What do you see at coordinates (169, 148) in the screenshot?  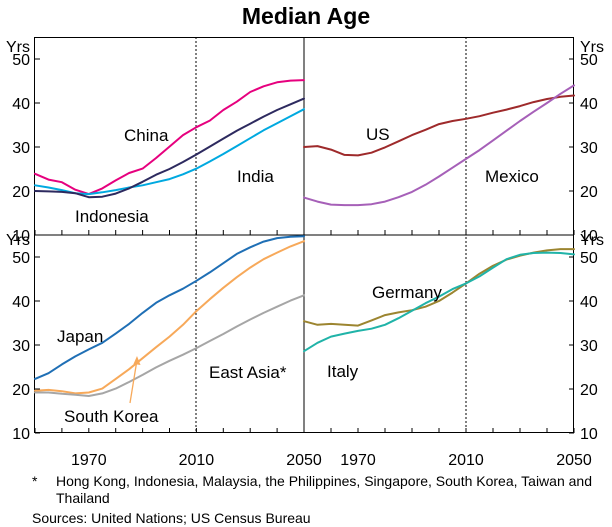 I see `series-line-indonesia` at bounding box center [169, 148].